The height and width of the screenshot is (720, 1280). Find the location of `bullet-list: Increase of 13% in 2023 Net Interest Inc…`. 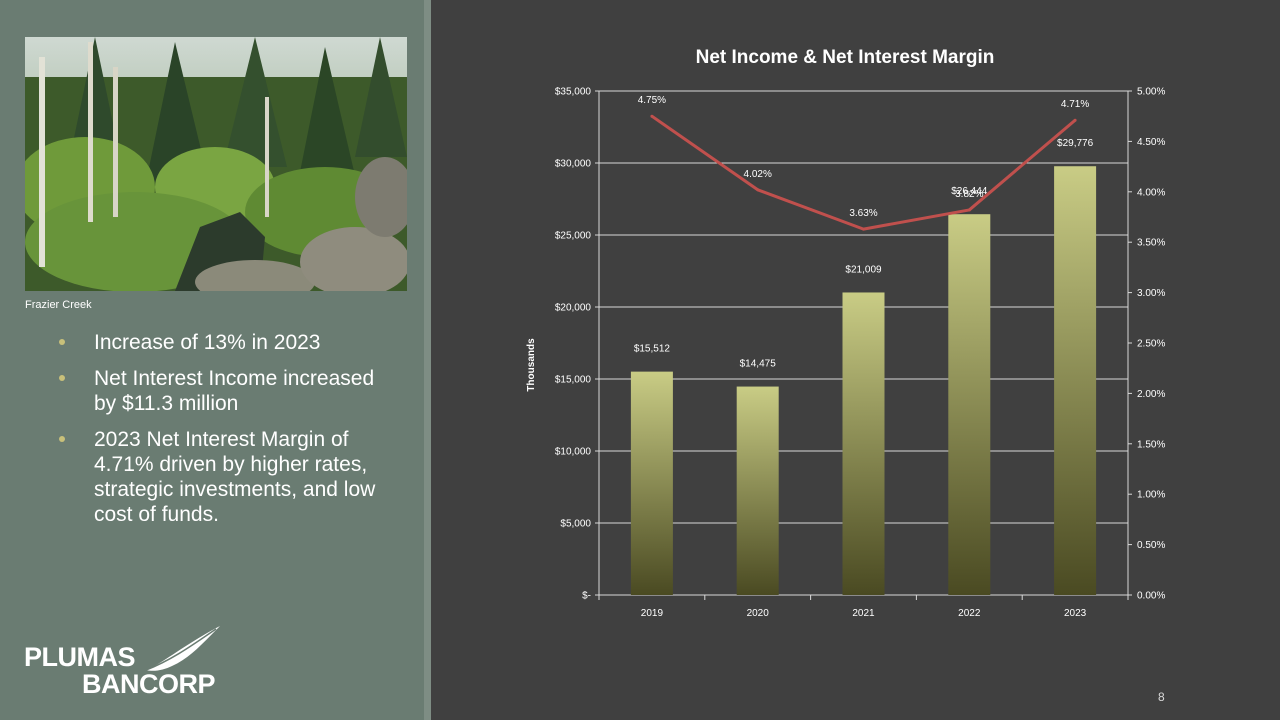

bullet-list: Increase of 13% in 2023 Net Interest Inc… is located at coordinates (223, 434).